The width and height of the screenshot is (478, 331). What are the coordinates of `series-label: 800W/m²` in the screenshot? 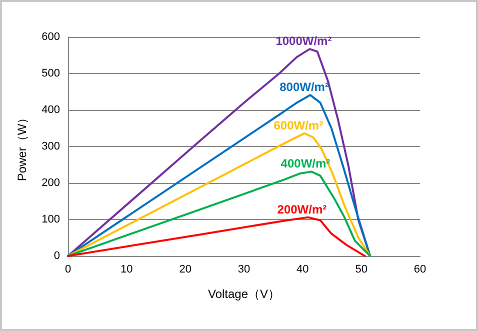 It's located at (304, 87).